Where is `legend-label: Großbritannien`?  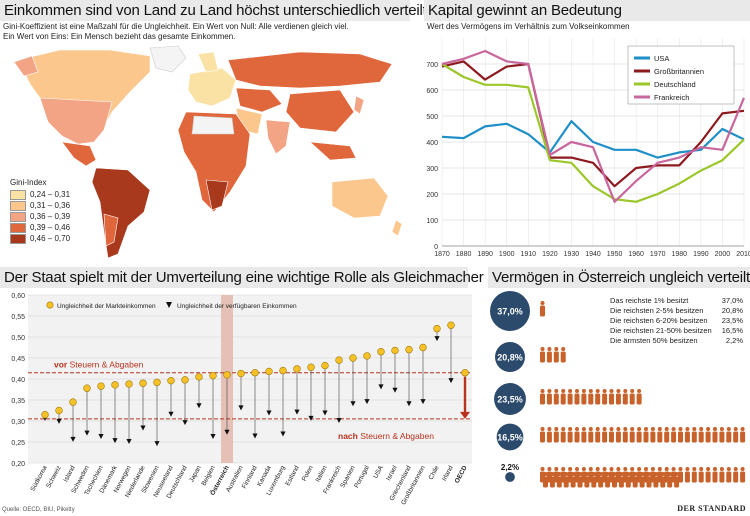 legend-label: Großbritannien is located at coordinates (679, 71).